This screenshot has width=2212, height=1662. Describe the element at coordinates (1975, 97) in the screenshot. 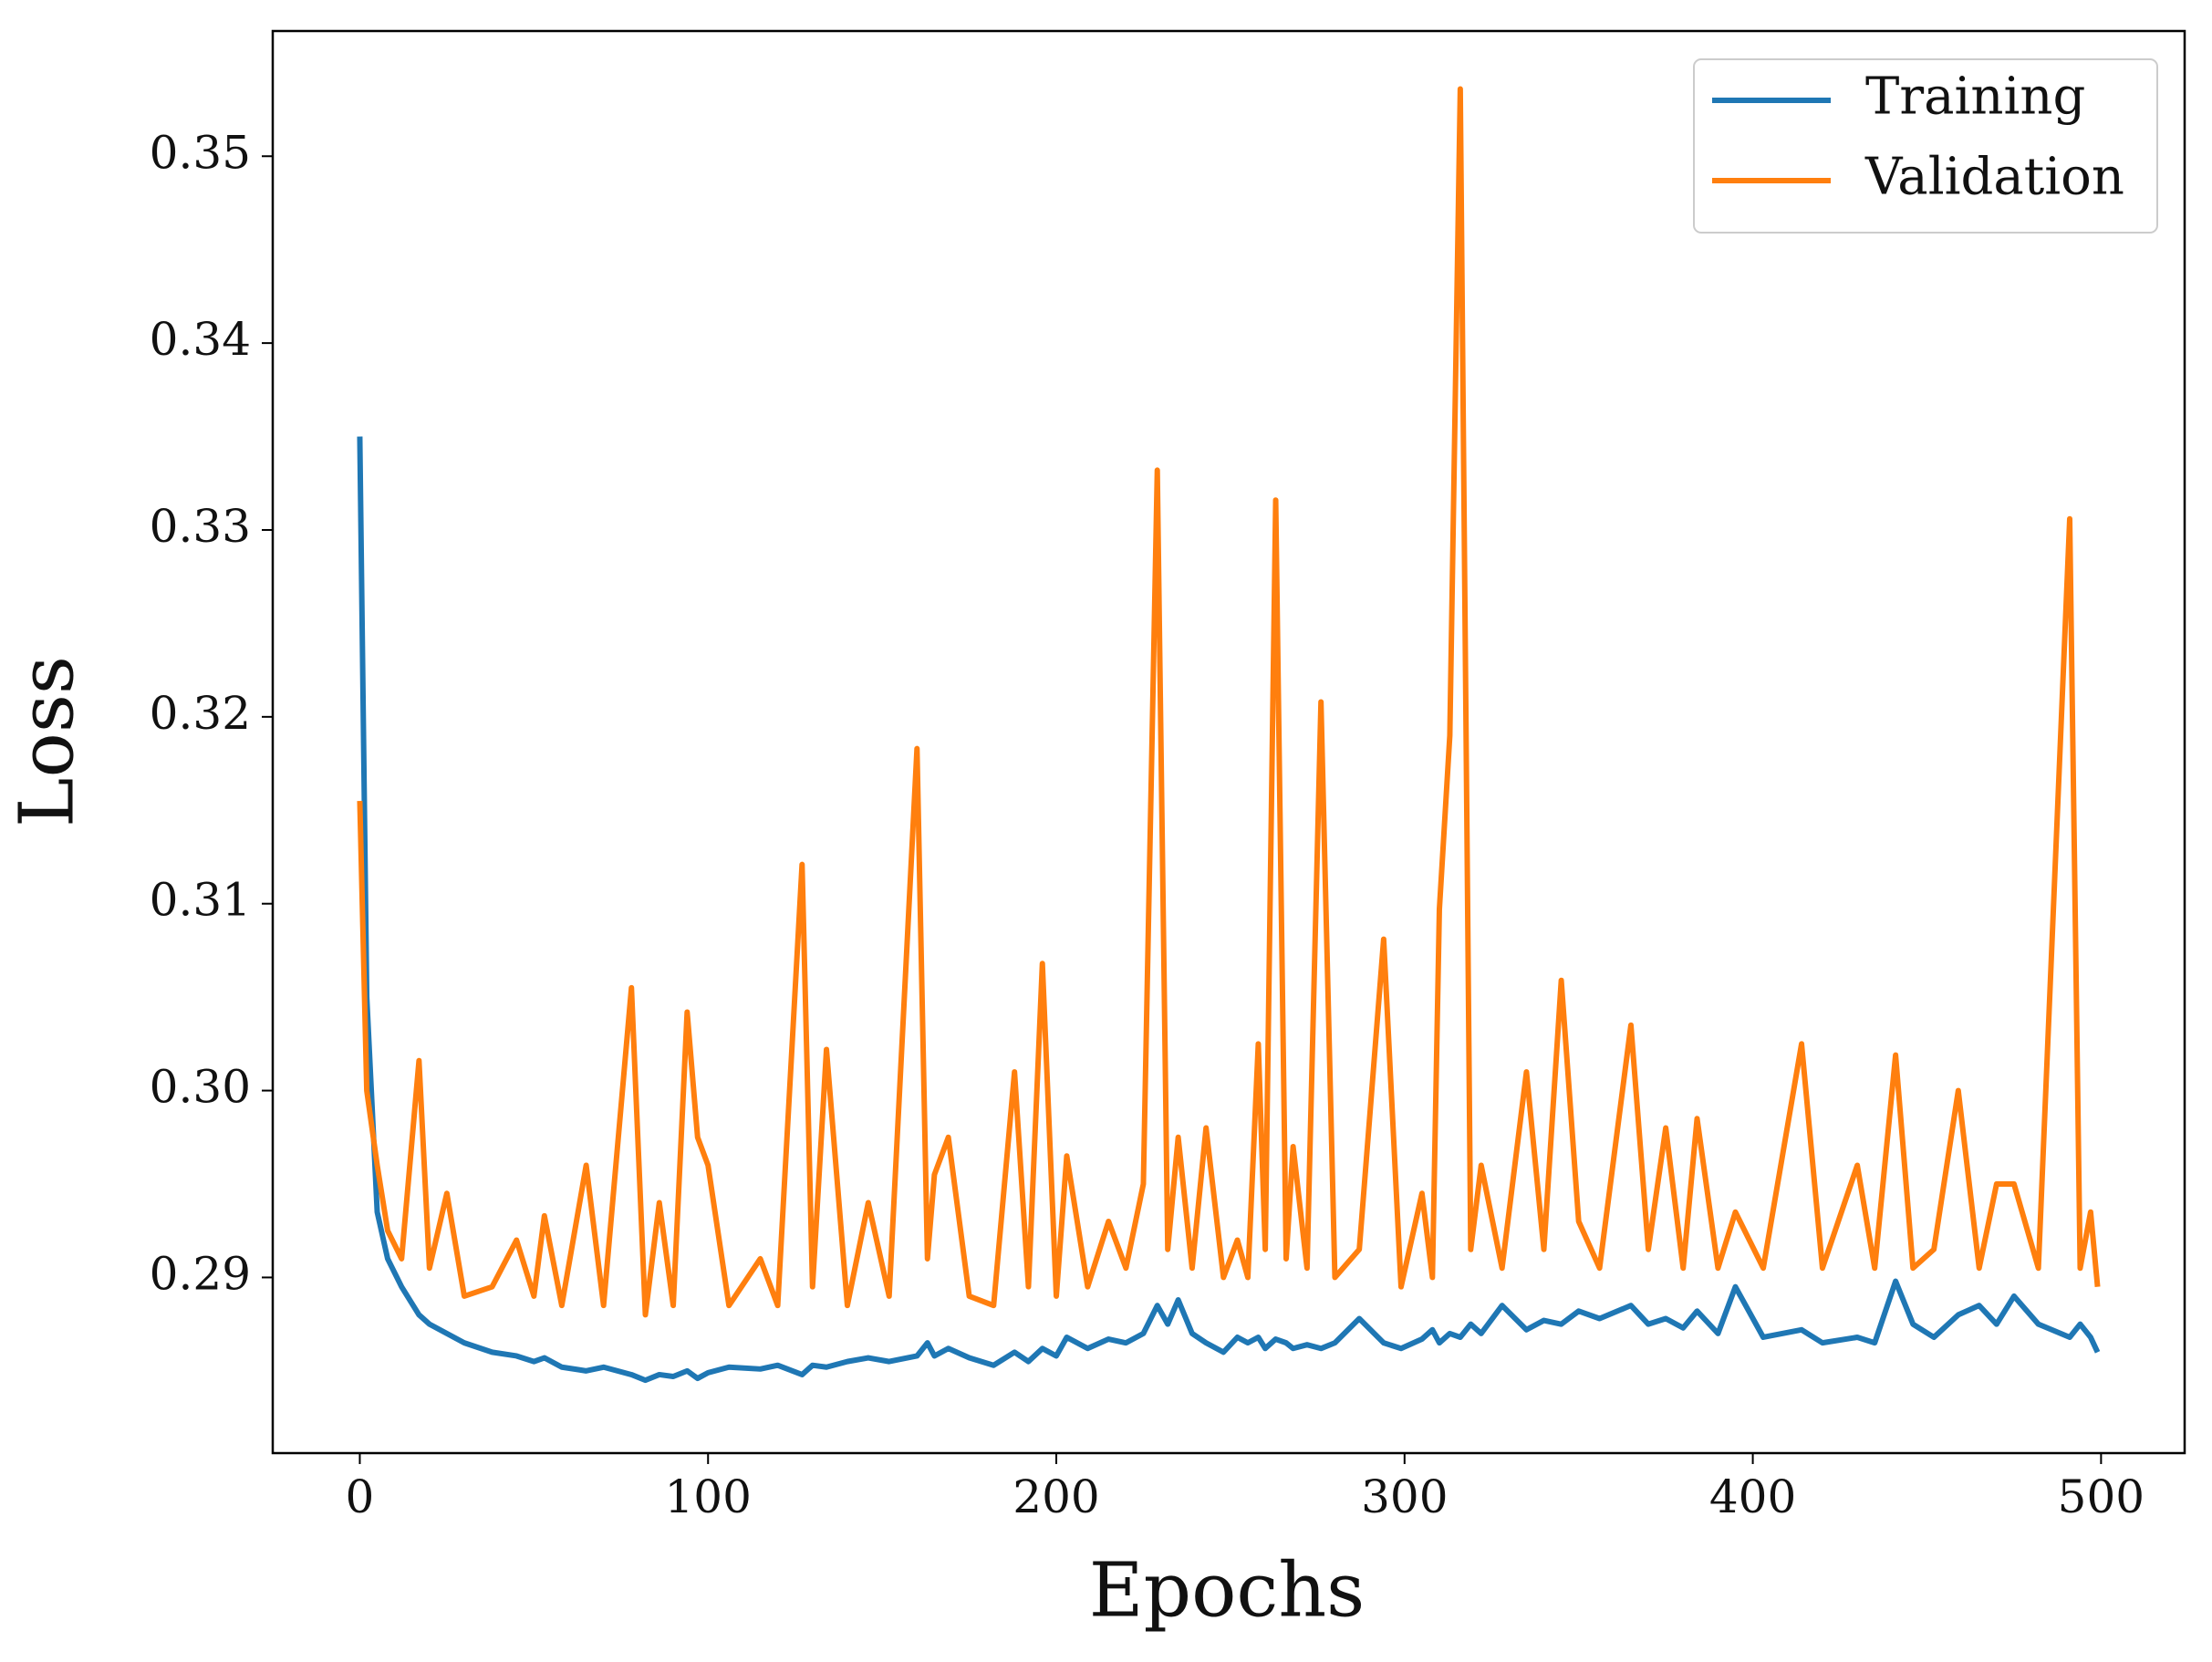

I see `legend-label: Training` at that location.